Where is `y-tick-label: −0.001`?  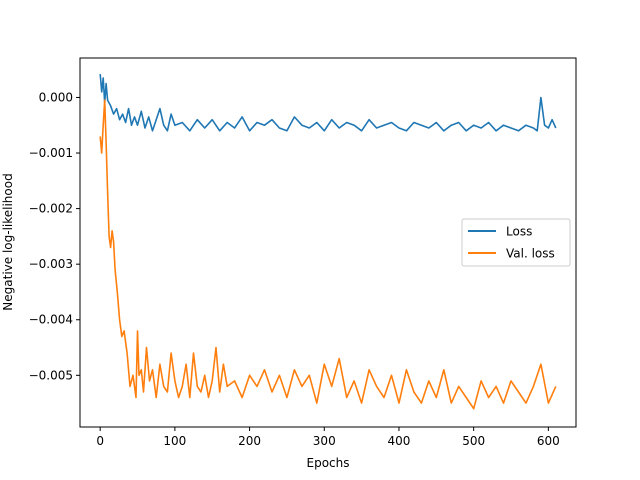 y-tick-label: −0.001 is located at coordinates (51, 153).